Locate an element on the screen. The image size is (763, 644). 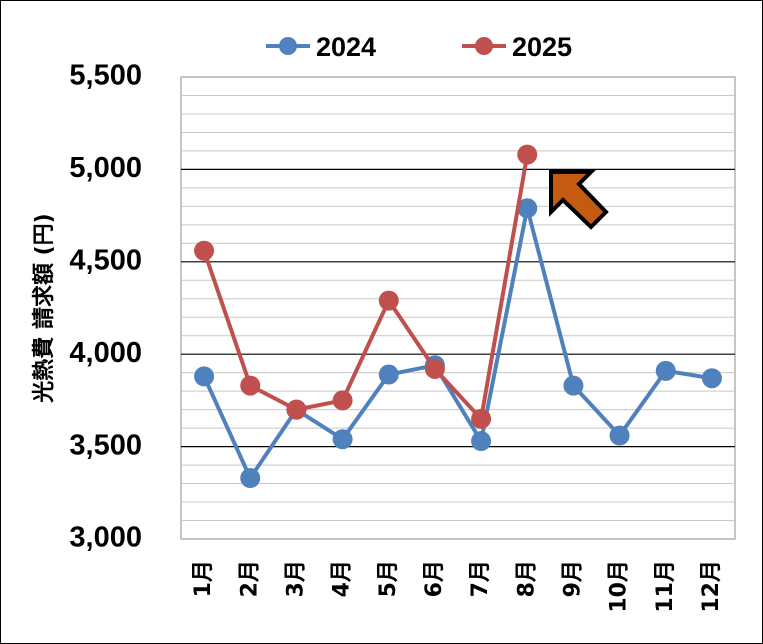
legend-marker-2024 is located at coordinates (288, 46).